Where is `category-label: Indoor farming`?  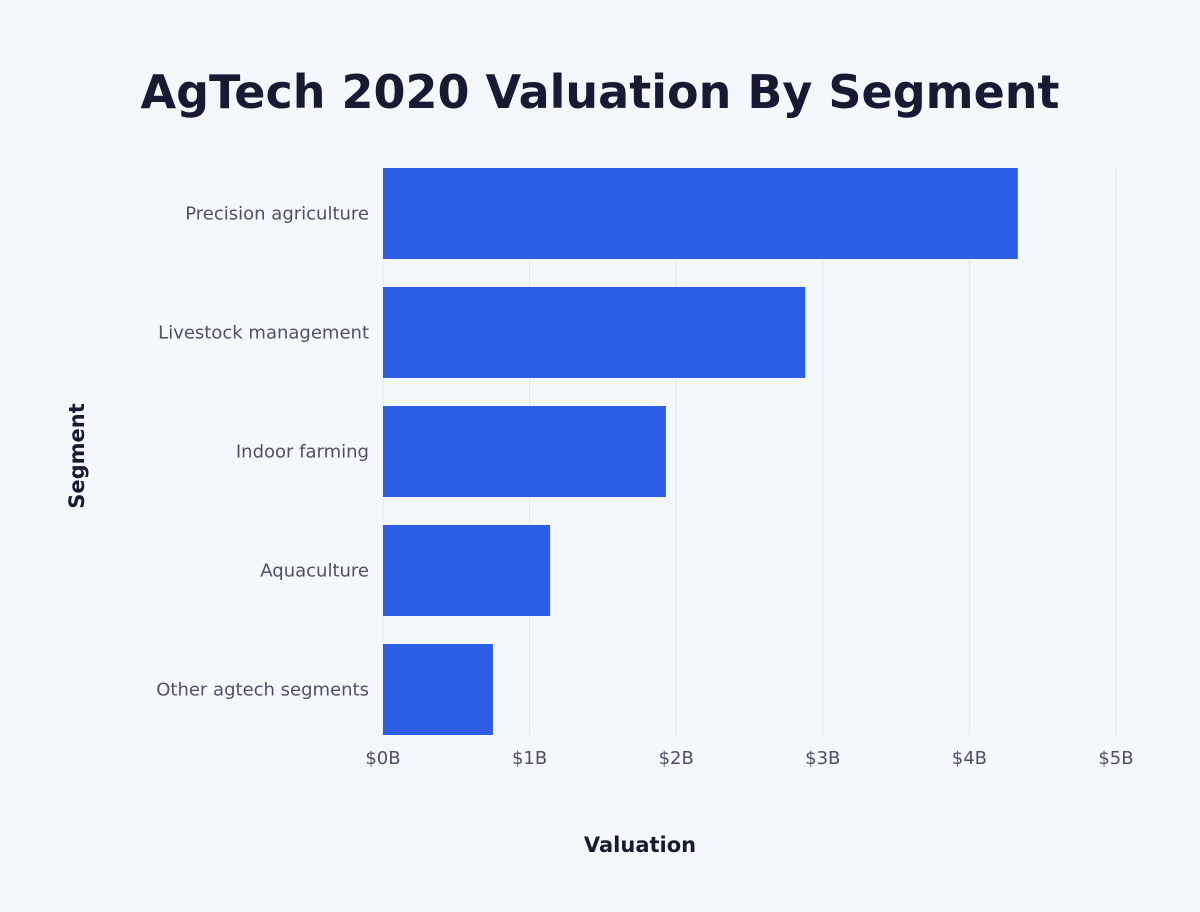
category-label: Indoor farming is located at coordinates (302, 452).